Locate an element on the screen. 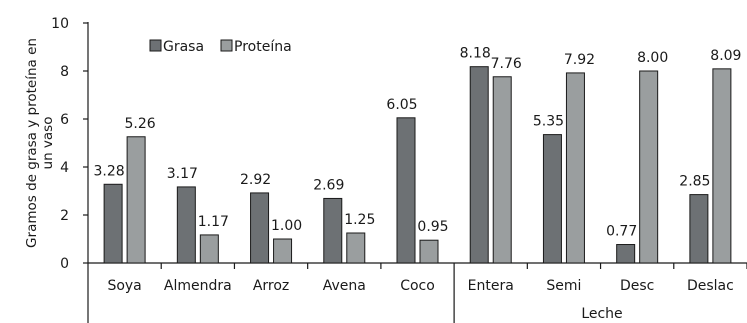  data-label: 5.26 is located at coordinates (140, 124).